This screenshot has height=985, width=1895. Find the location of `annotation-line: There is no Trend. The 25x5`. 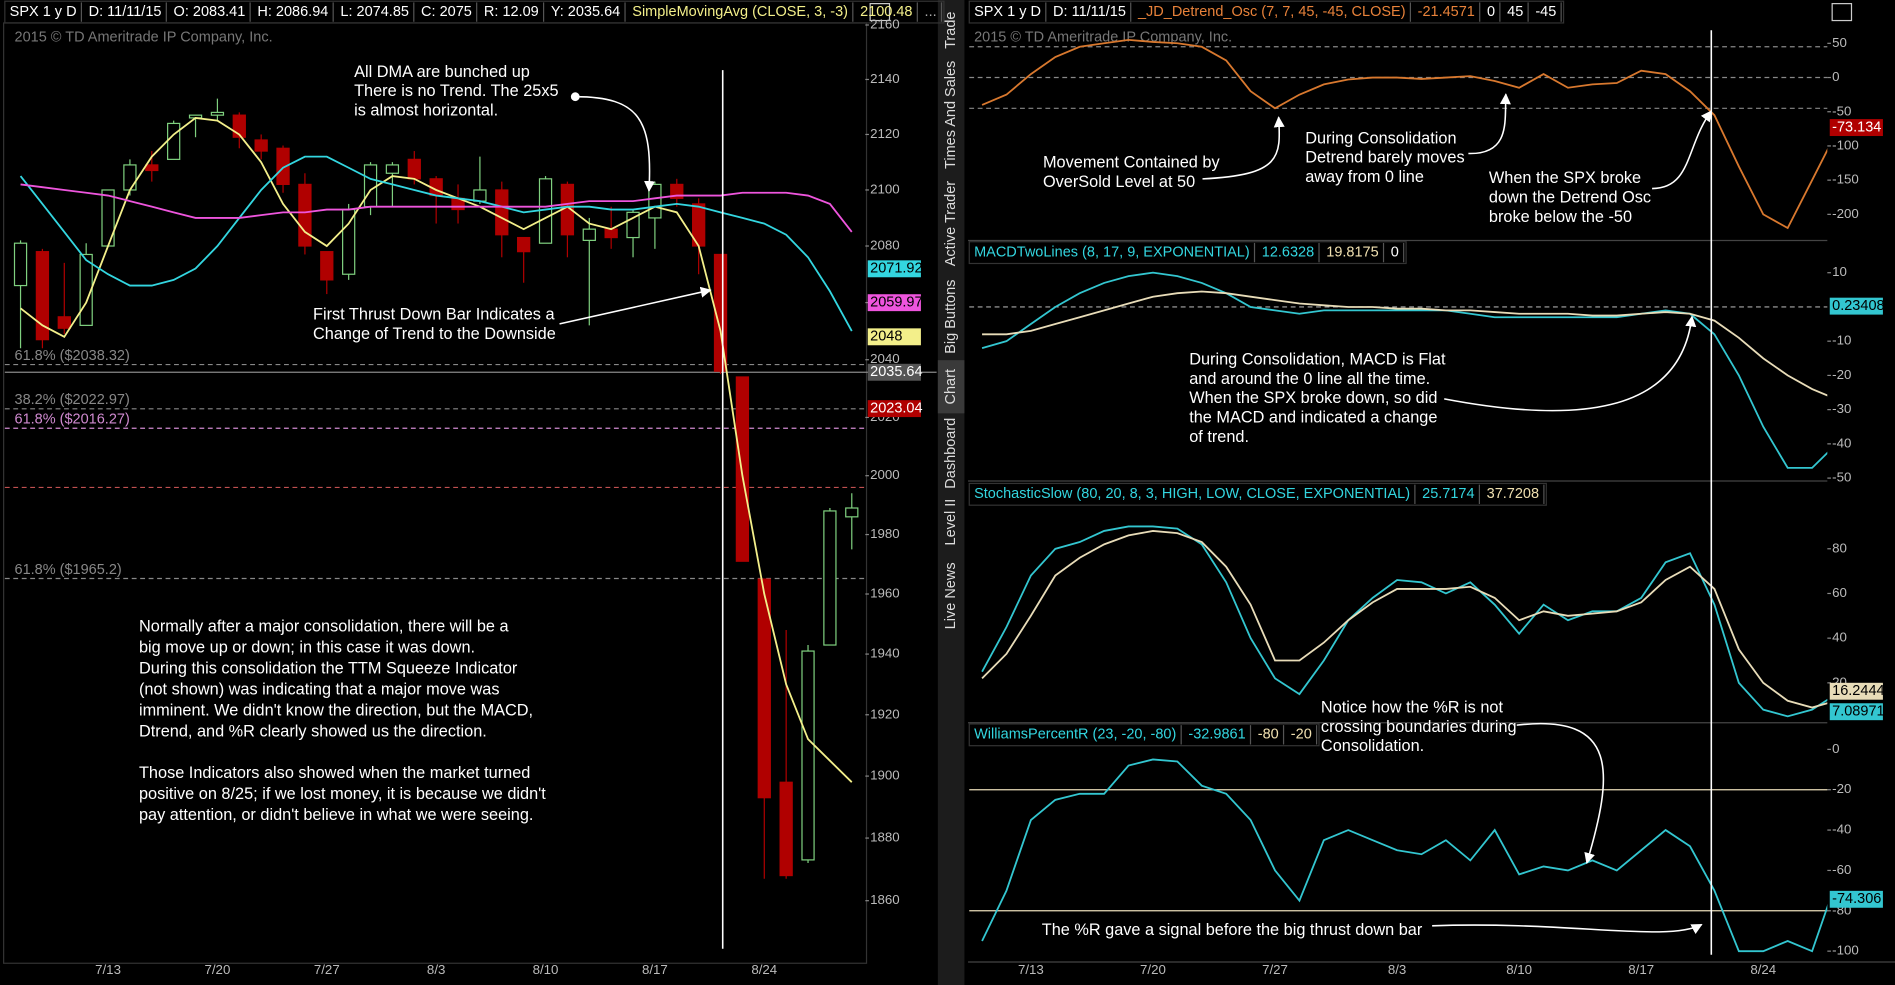

annotation-line: There is no Trend. The 25x5 is located at coordinates (456, 91).